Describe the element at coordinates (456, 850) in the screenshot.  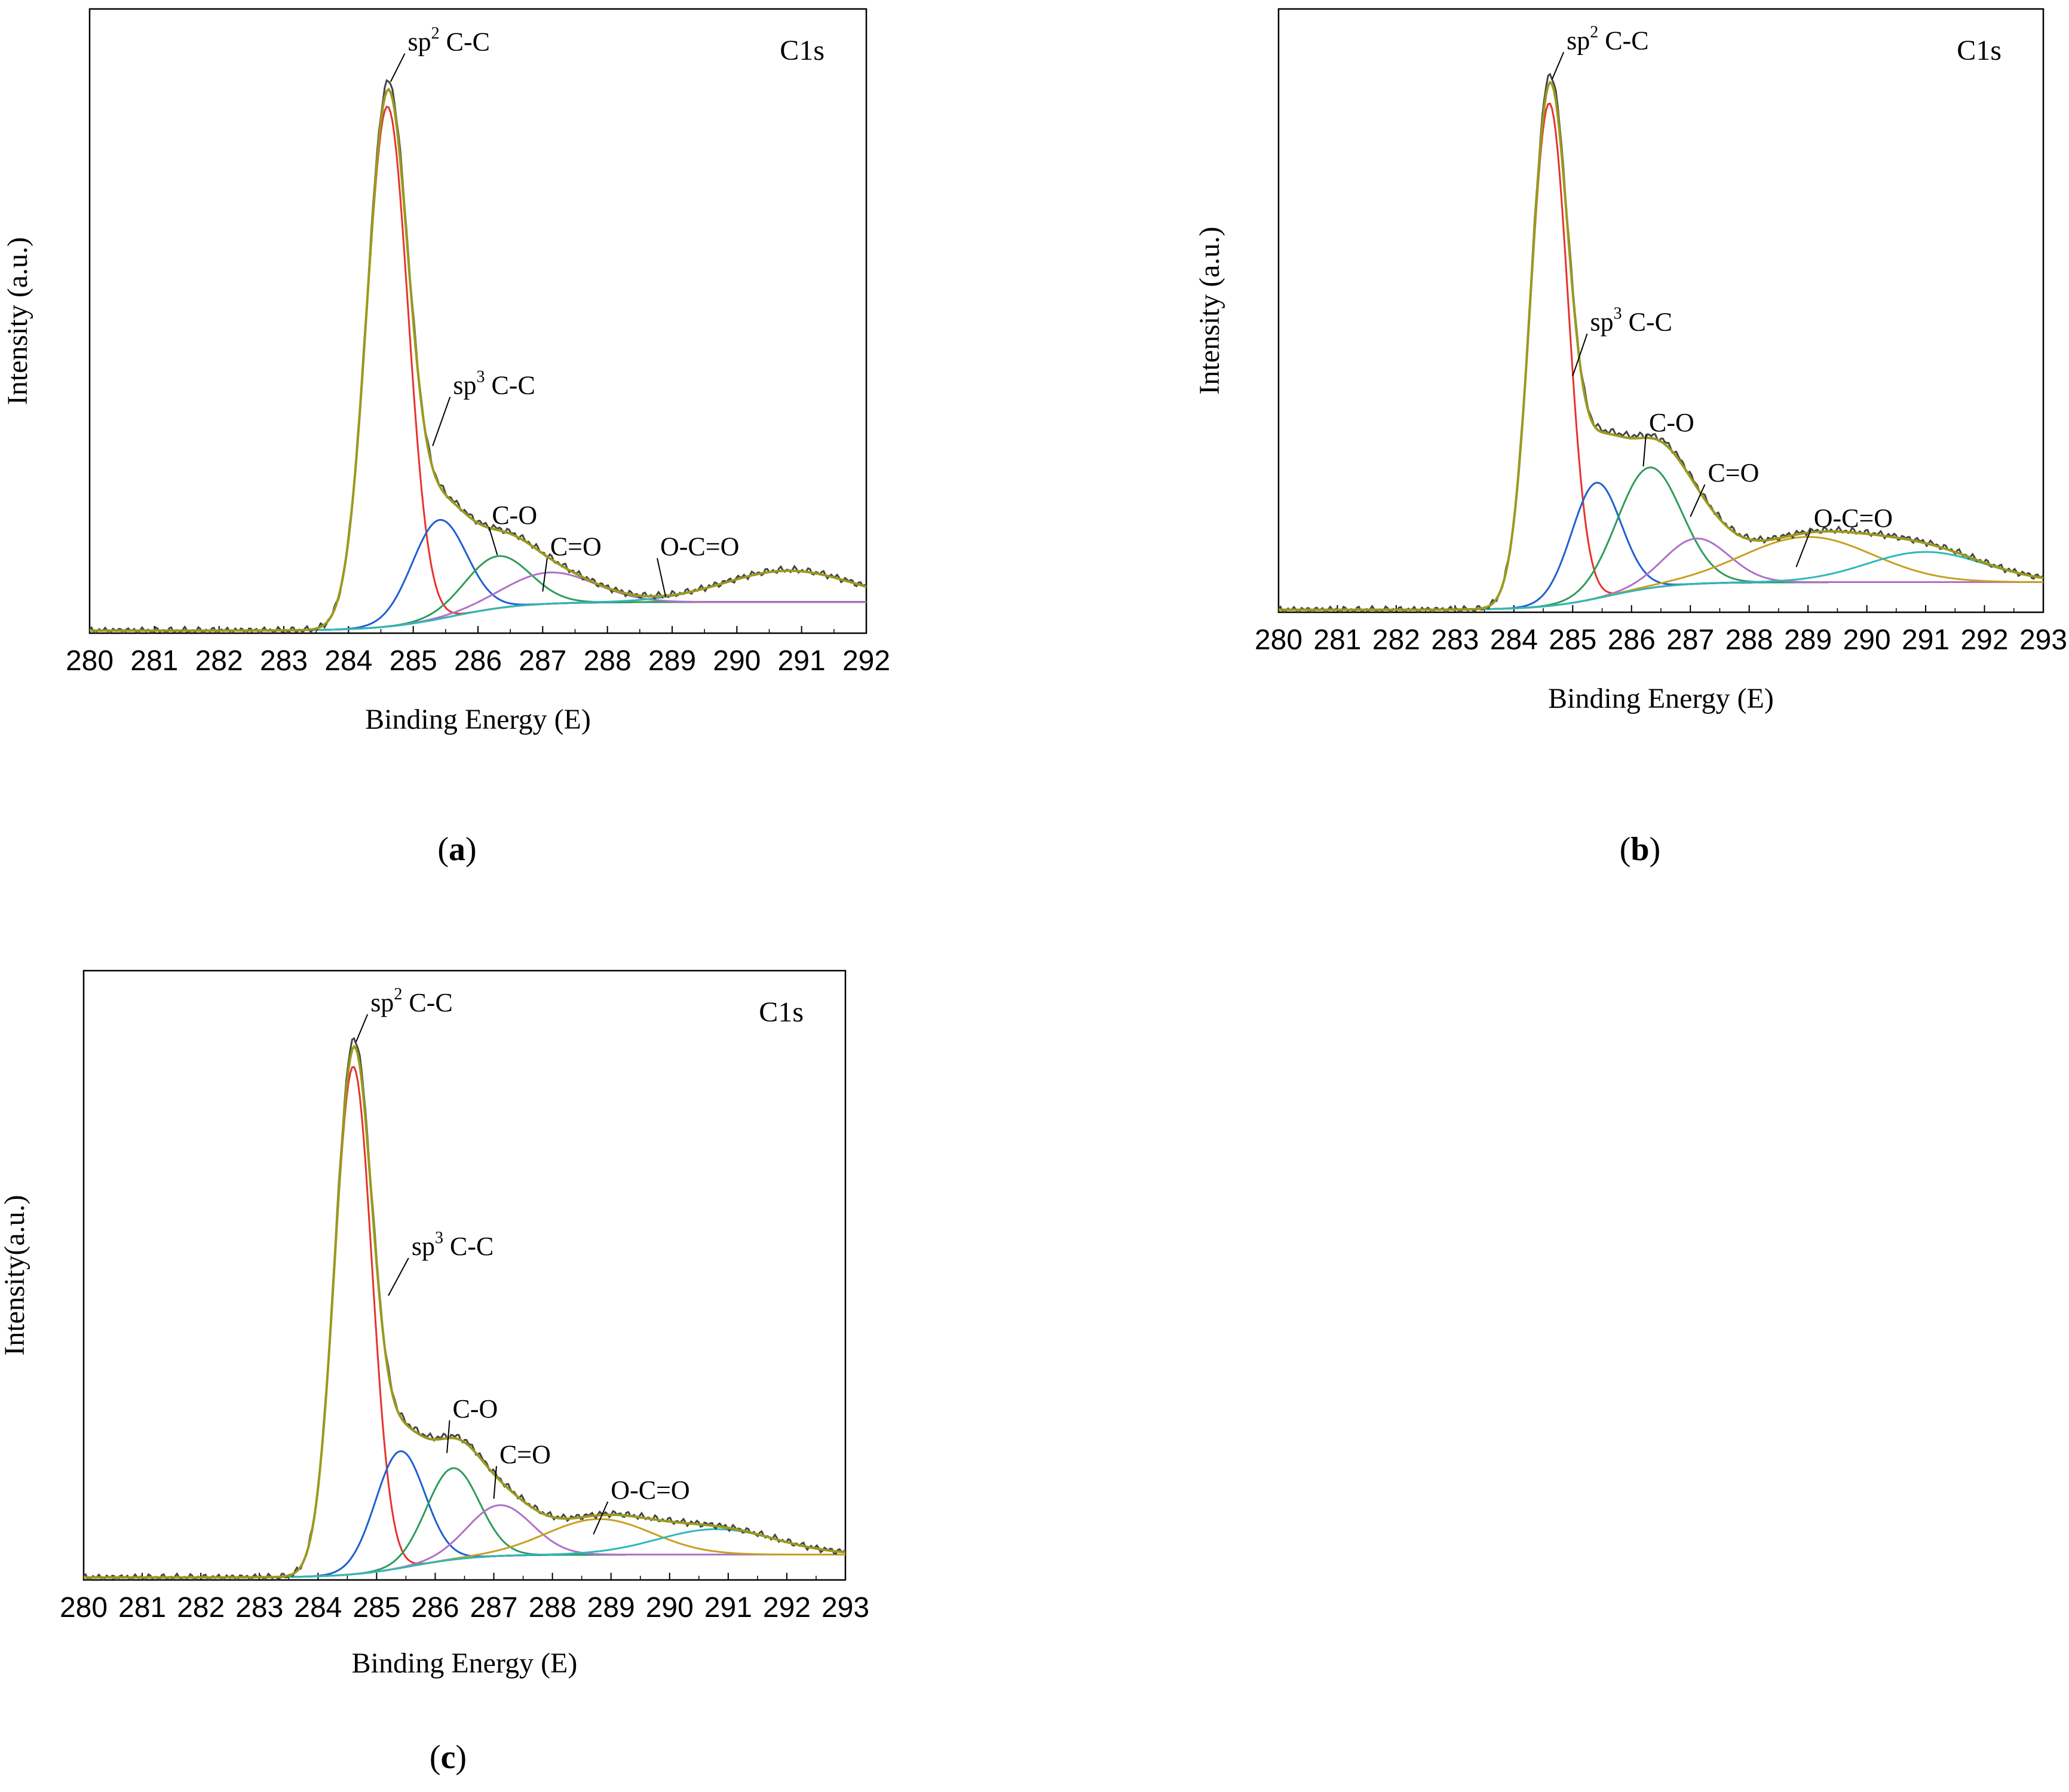
I see `panel-label: (a)` at that location.